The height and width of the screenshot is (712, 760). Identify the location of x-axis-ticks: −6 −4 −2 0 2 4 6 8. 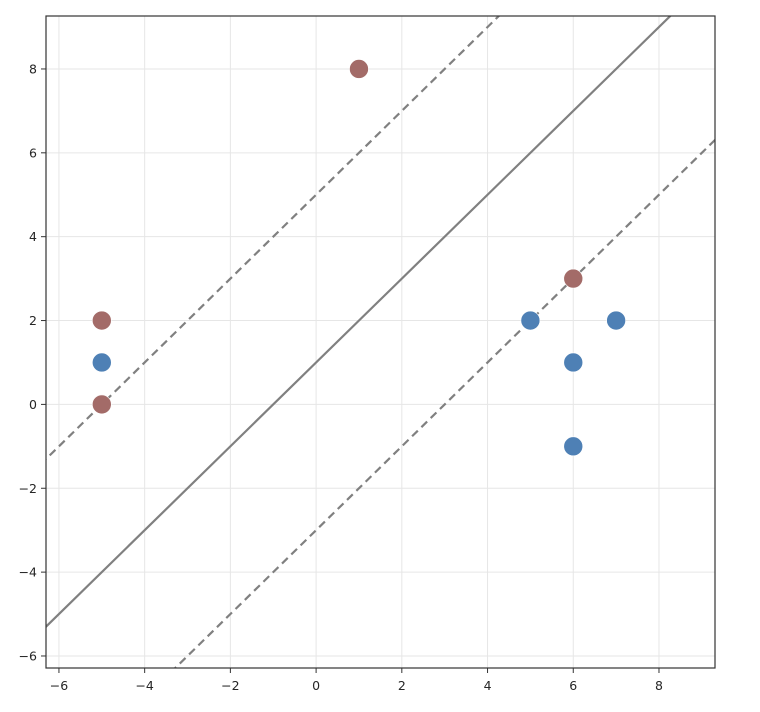
(356, 680).